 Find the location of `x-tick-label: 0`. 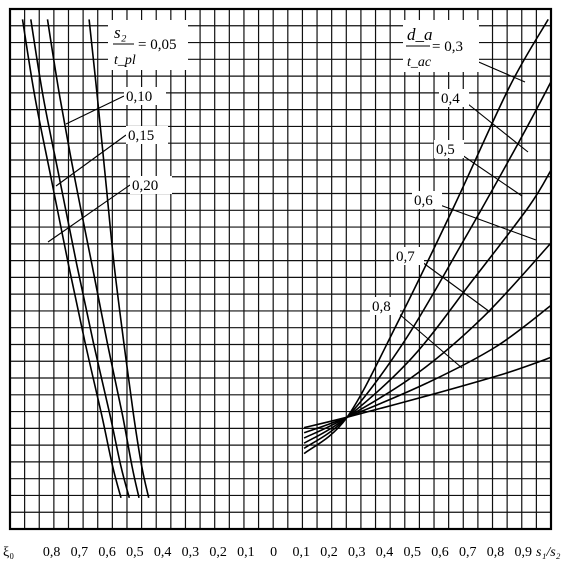

x-tick-label: 0 is located at coordinates (273, 552).